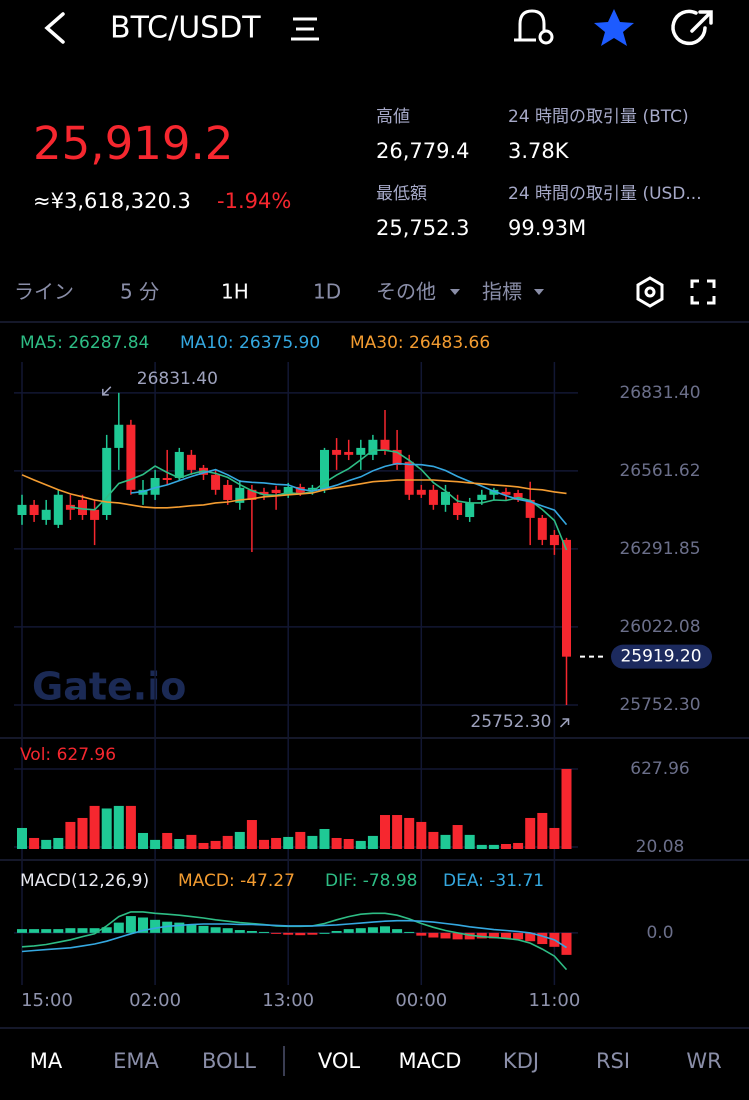  Describe the element at coordinates (46, 1061) in the screenshot. I see `indicator-tab: MA` at that location.